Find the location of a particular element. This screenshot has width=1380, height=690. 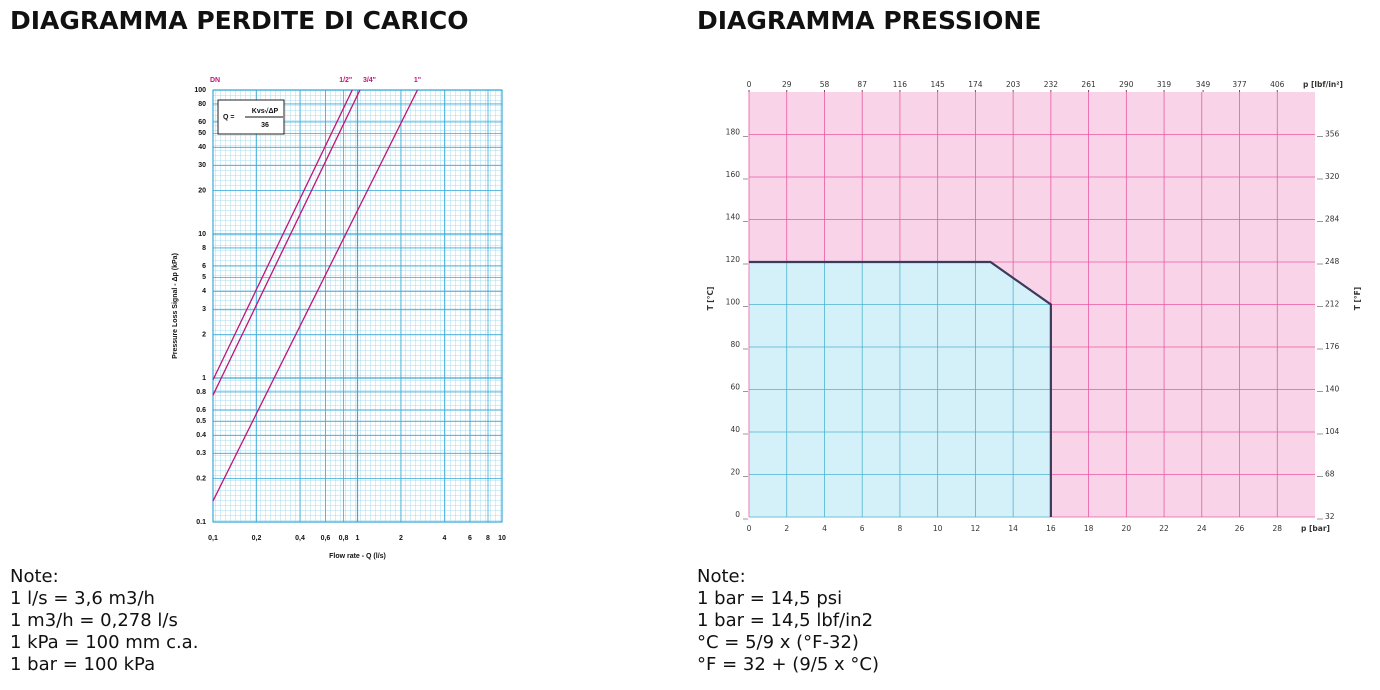

y2-tick-label: 32 is located at coordinates (1330, 516).